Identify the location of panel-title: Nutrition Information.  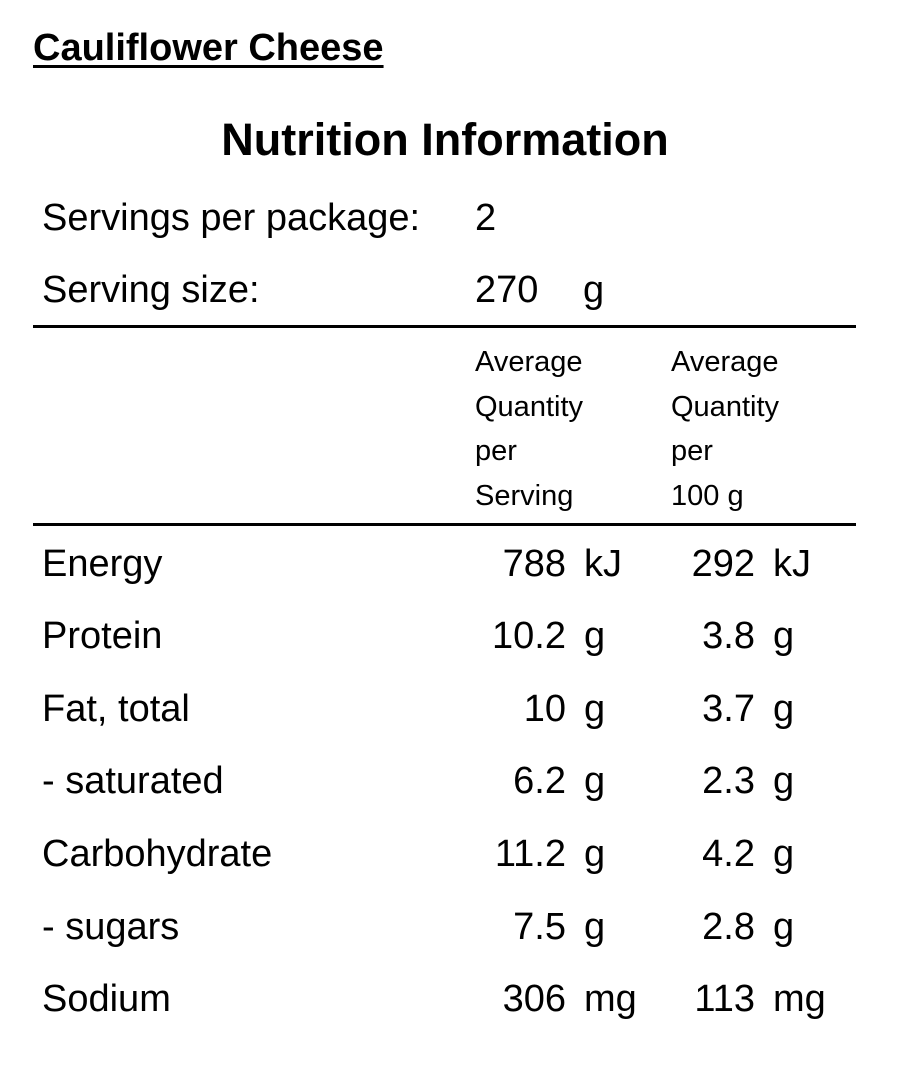
(445, 139).